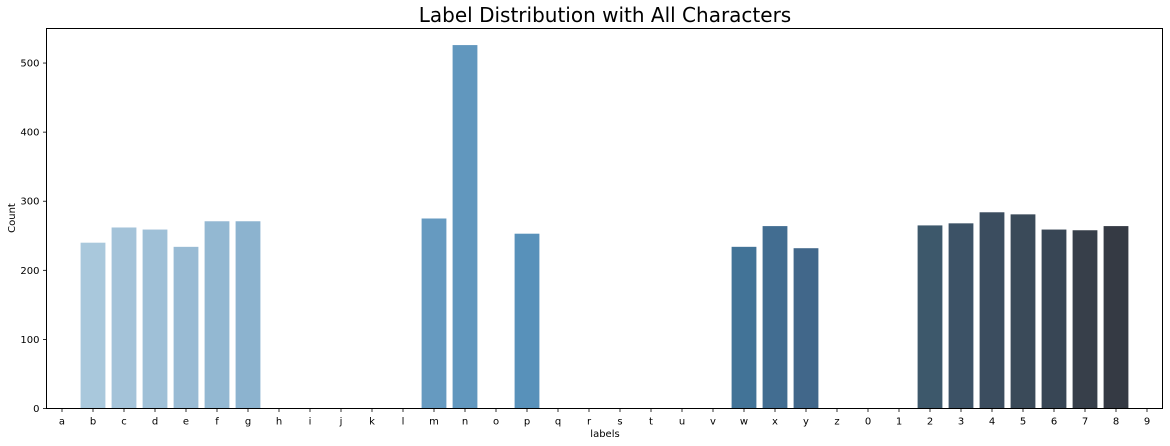 The image size is (1170, 446). Describe the element at coordinates (36, 409) in the screenshot. I see `y-tick-label: 0` at that location.